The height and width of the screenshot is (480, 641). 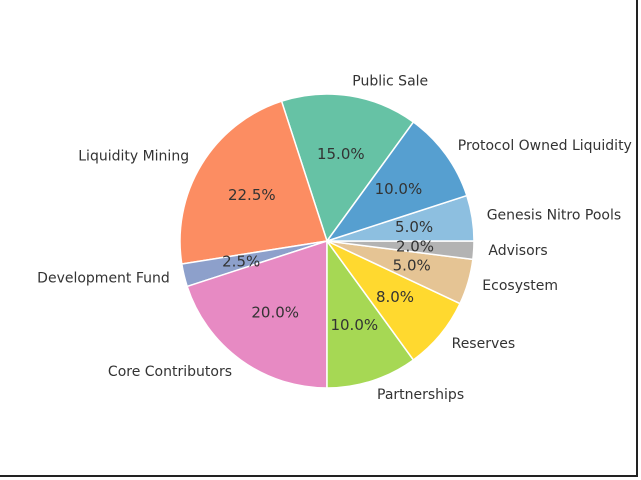 I want to click on percent-label-core-contributors: 20.0%, so click(x=275, y=312).